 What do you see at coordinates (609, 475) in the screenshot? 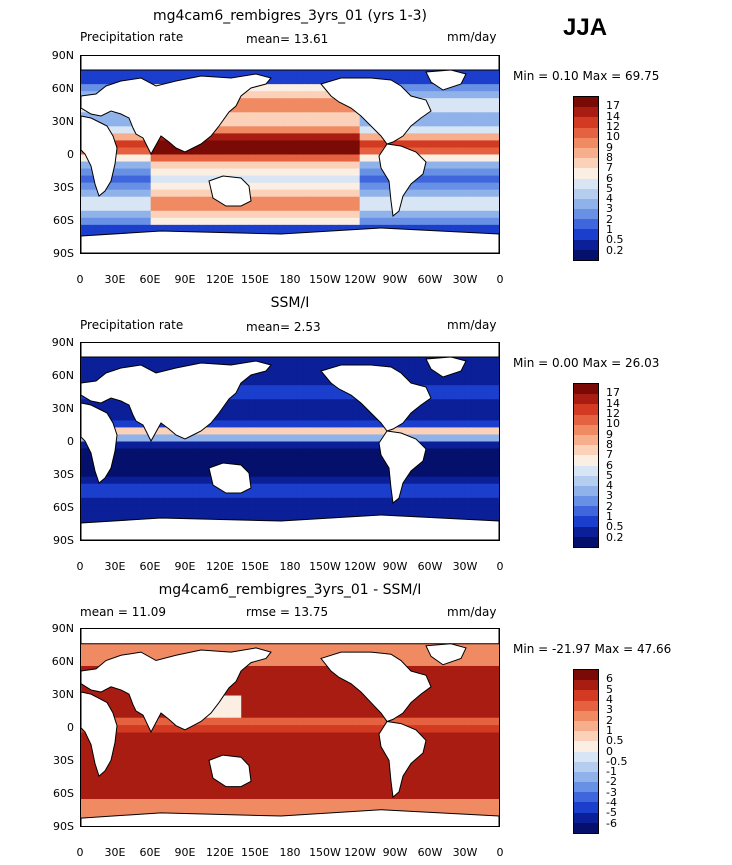
I see `colorbar-label: 5` at bounding box center [609, 475].